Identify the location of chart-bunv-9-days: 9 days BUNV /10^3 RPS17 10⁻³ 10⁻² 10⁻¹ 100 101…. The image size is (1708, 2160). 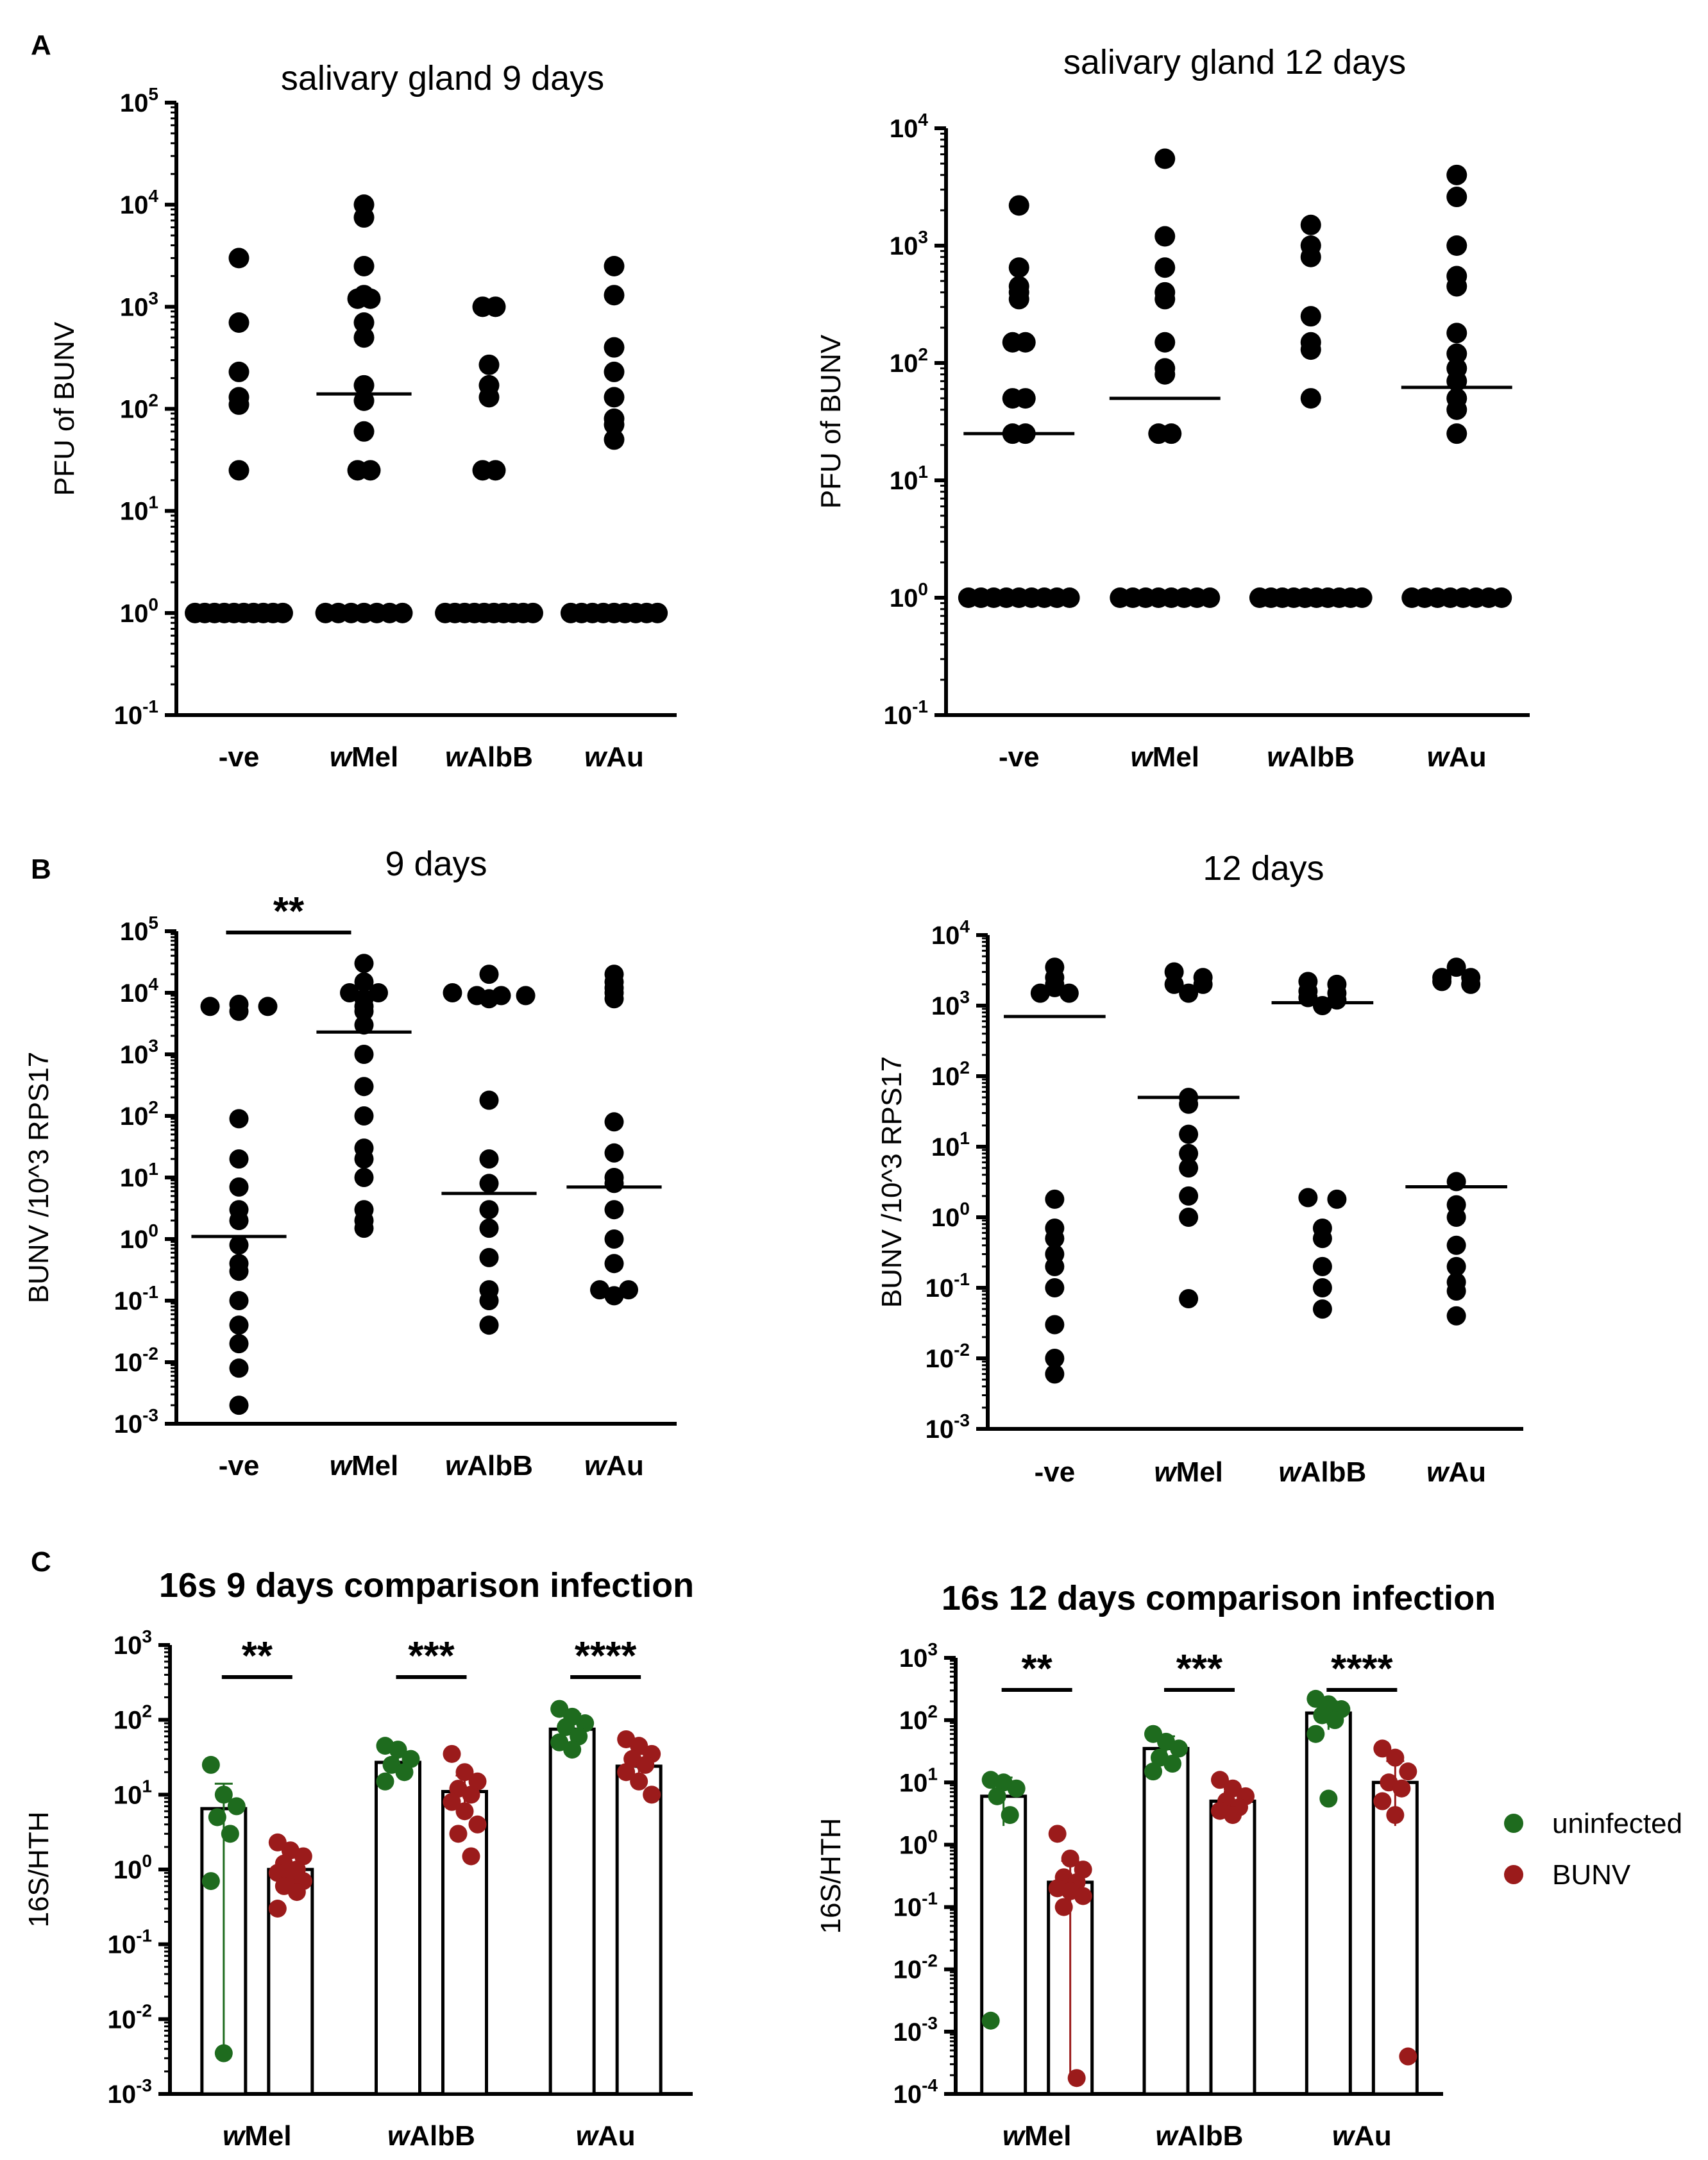
(350, 1163).